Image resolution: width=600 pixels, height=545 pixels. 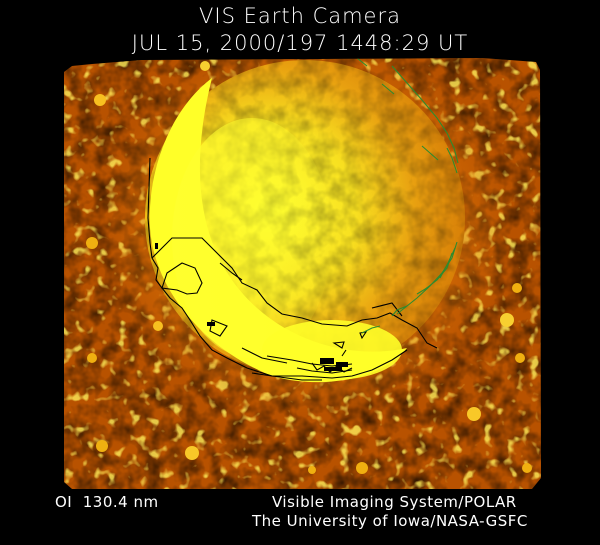 What do you see at coordinates (251, 307) in the screenshot?
I see `coastline-detail` at bounding box center [251, 307].